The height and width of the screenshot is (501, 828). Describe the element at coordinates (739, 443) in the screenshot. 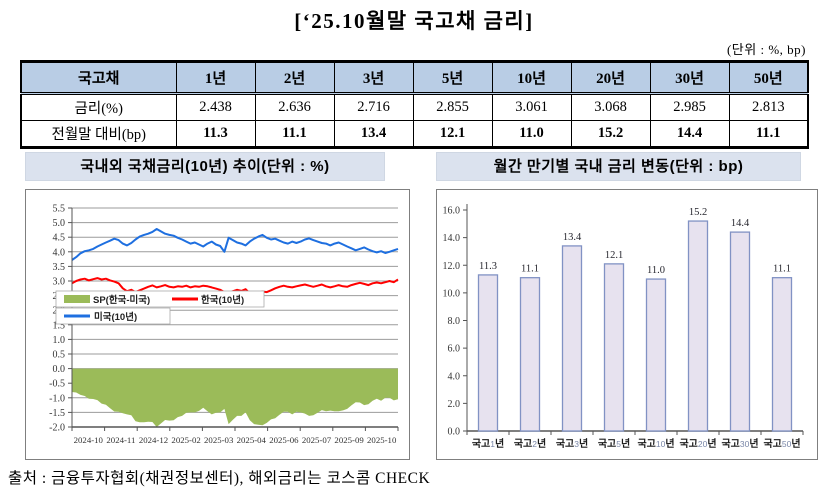

I see `category-label: 국고30년` at that location.